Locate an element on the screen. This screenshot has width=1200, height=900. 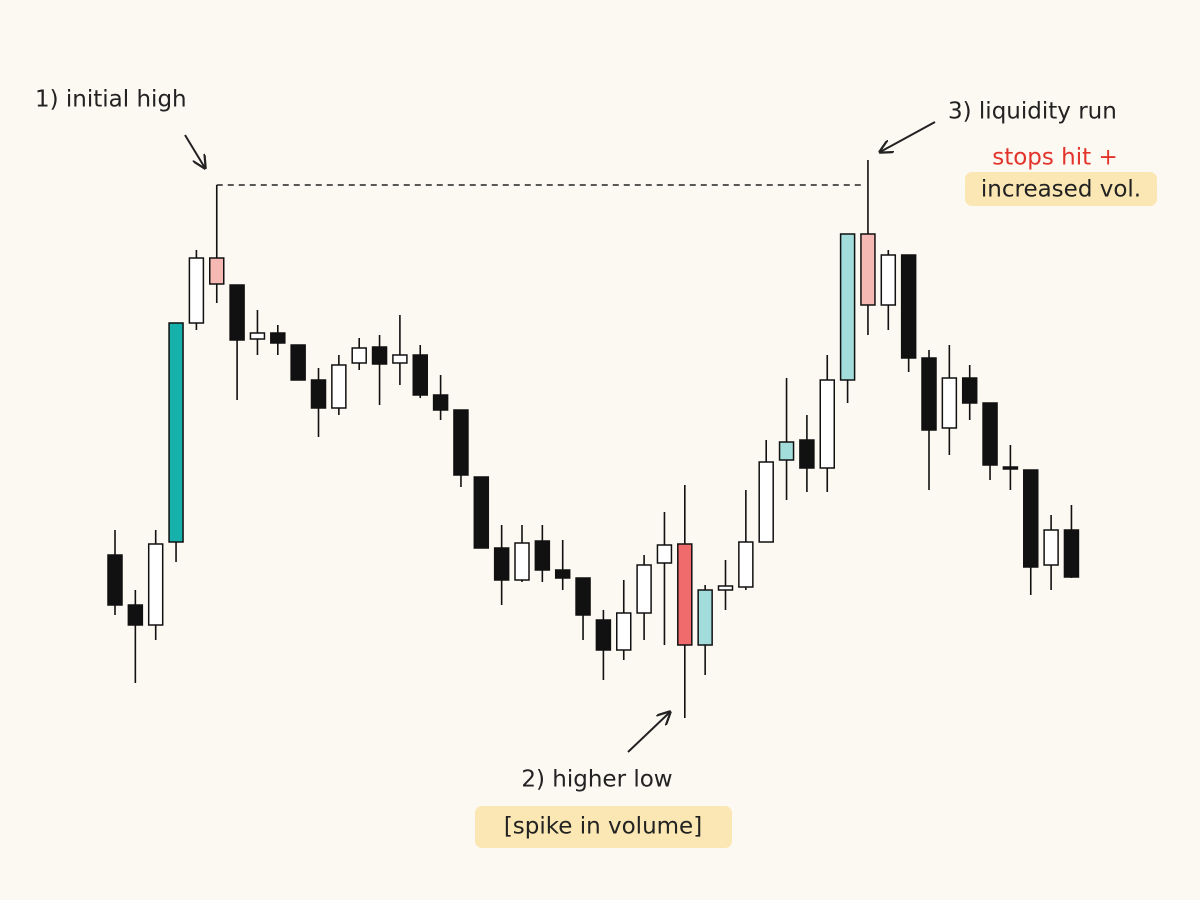
annotation: 1) initial high is located at coordinates (111, 100).